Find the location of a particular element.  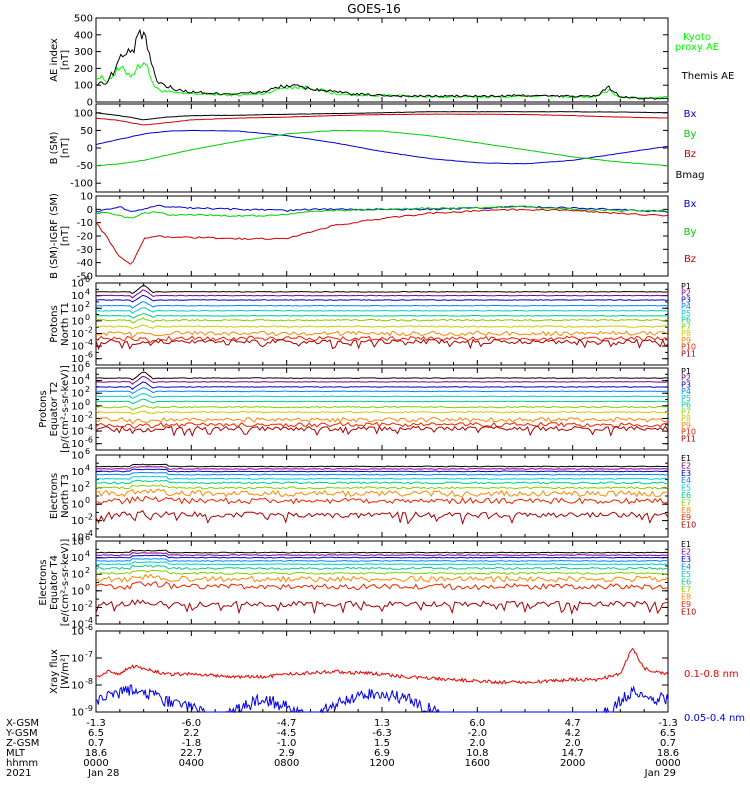

panel-4-frame is located at coordinates (382, 409).